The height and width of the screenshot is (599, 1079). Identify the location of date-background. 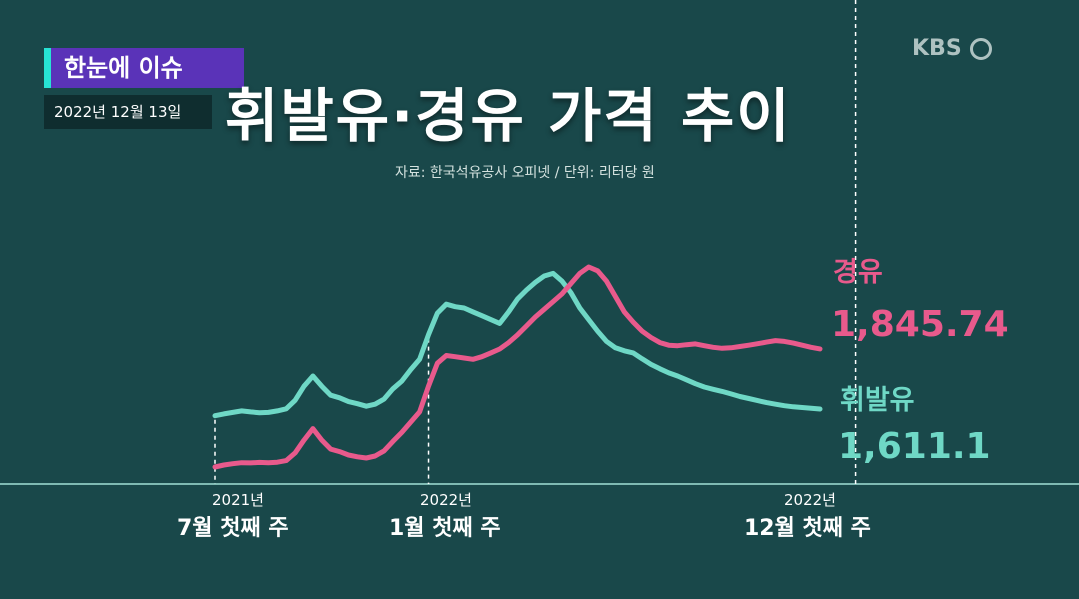
(128, 112).